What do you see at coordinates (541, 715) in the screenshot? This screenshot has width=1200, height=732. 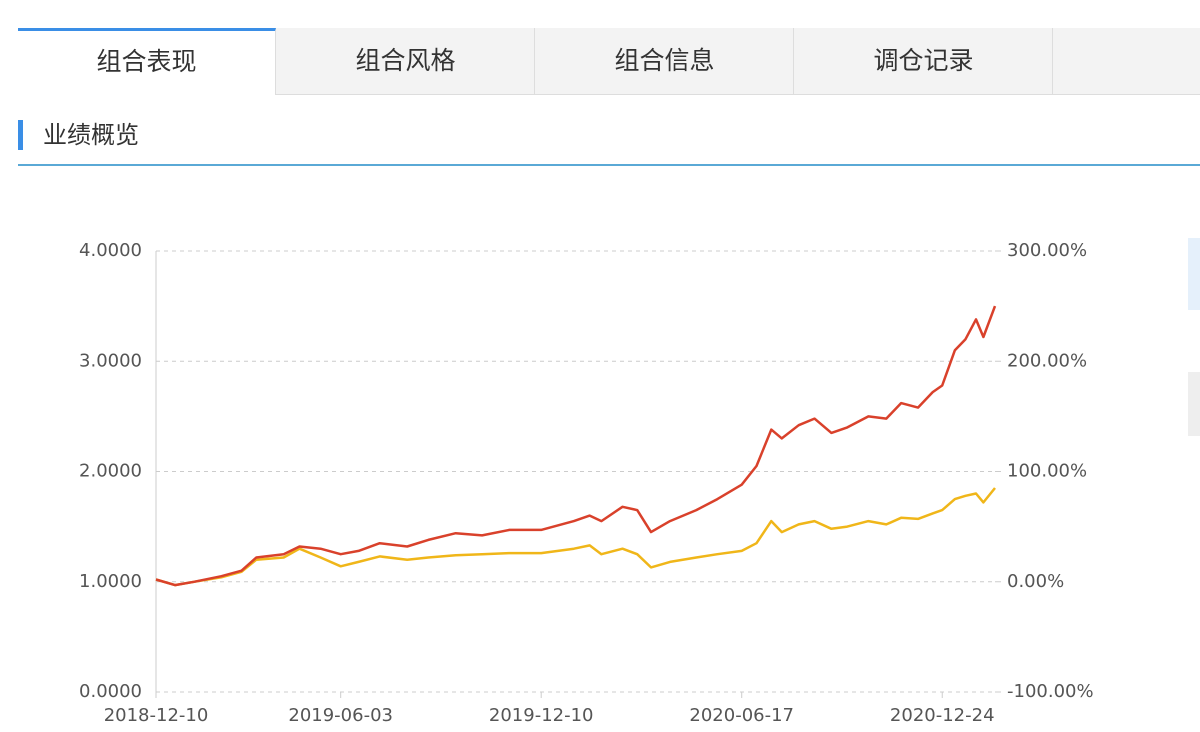 I see `x-tick-label: 2019-12-10` at bounding box center [541, 715].